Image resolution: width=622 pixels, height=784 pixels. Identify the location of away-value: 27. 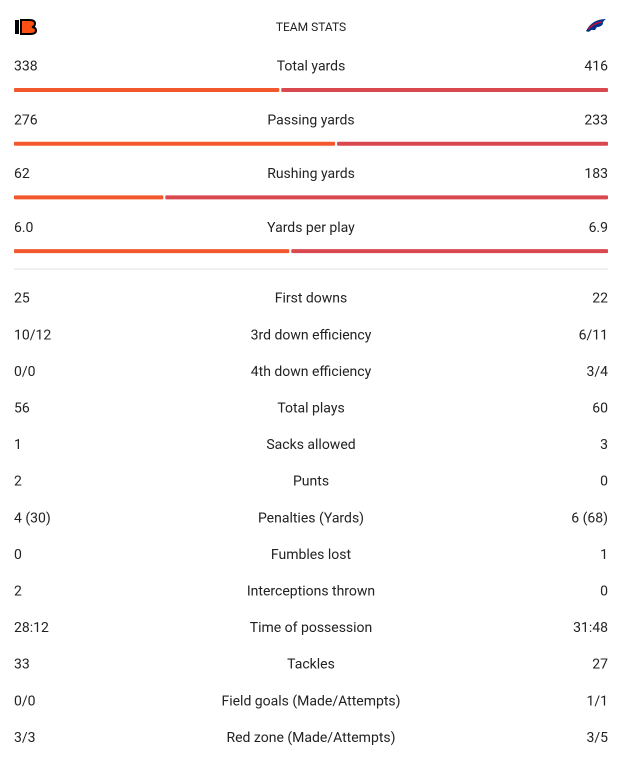
(600, 665).